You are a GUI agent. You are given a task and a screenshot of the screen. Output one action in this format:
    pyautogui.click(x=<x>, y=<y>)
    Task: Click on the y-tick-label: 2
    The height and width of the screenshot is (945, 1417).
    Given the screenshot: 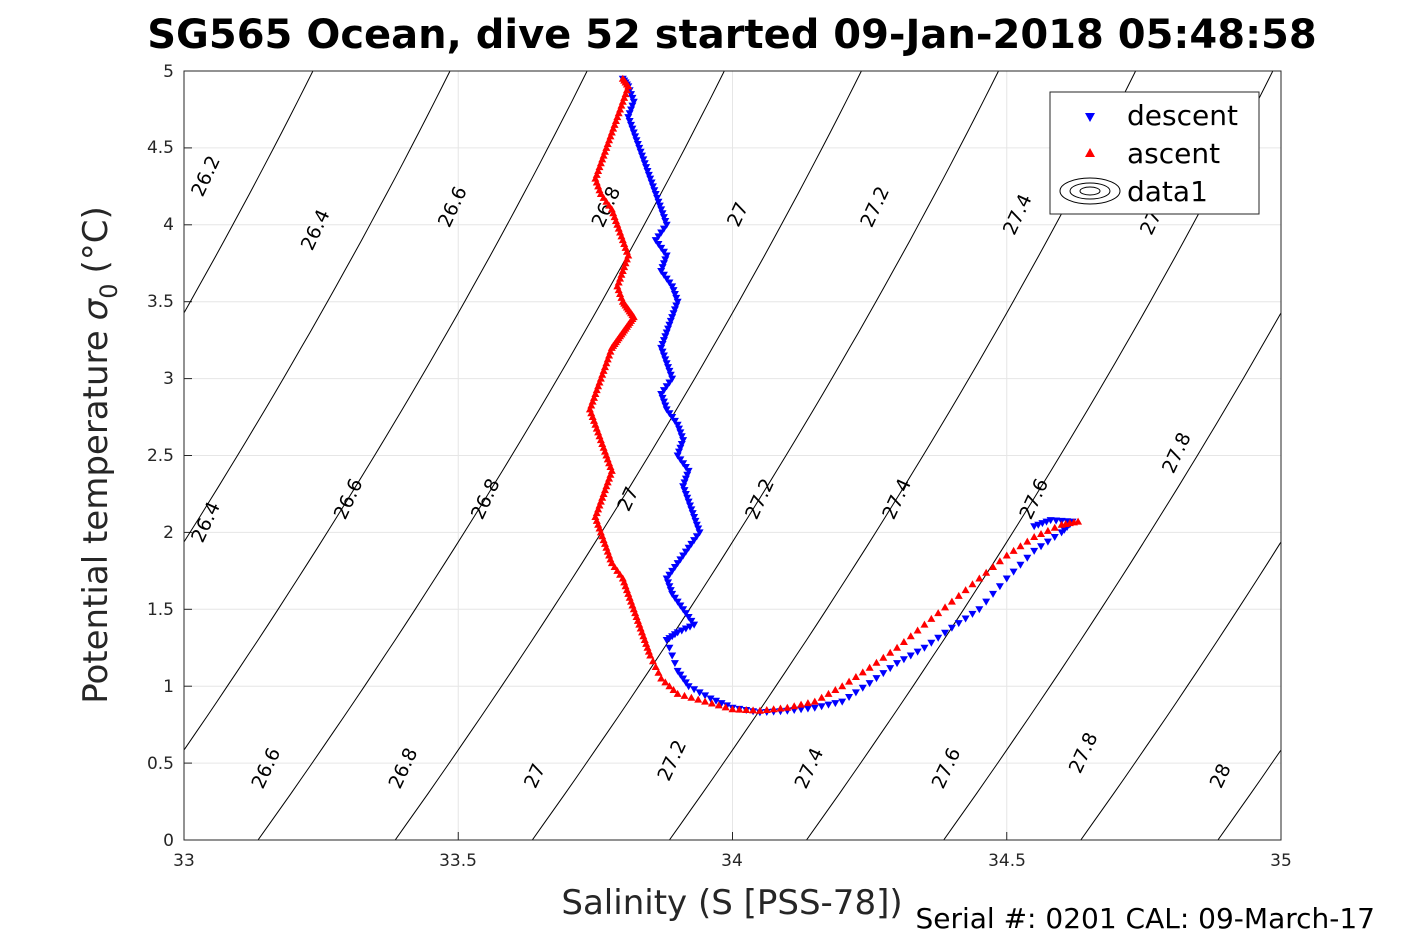 What is the action you would take?
    pyautogui.click(x=168, y=533)
    